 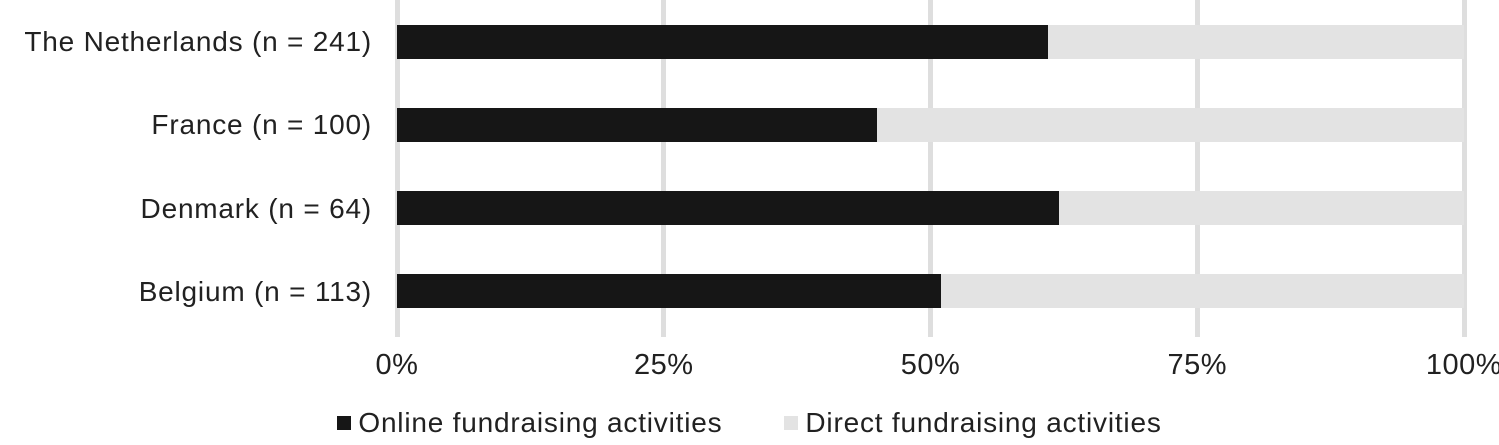 What do you see at coordinates (1197, 365) in the screenshot?
I see `x-tick-label: 75%` at bounding box center [1197, 365].